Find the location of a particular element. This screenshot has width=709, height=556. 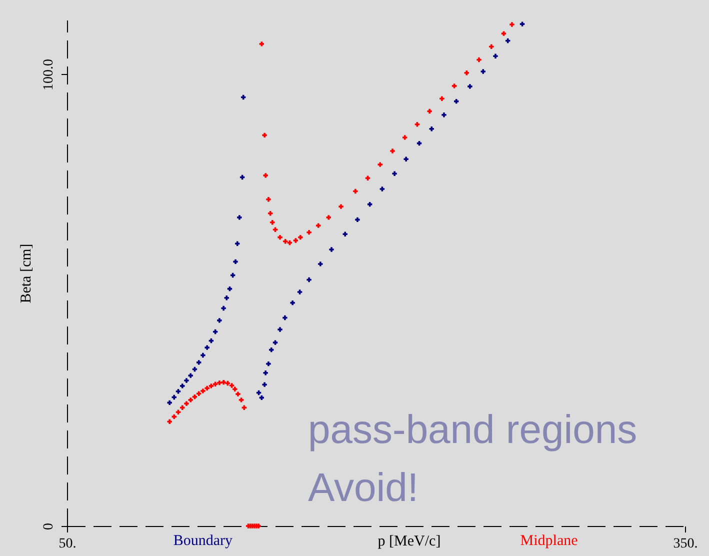

annotation: Avoid! is located at coordinates (363, 488).